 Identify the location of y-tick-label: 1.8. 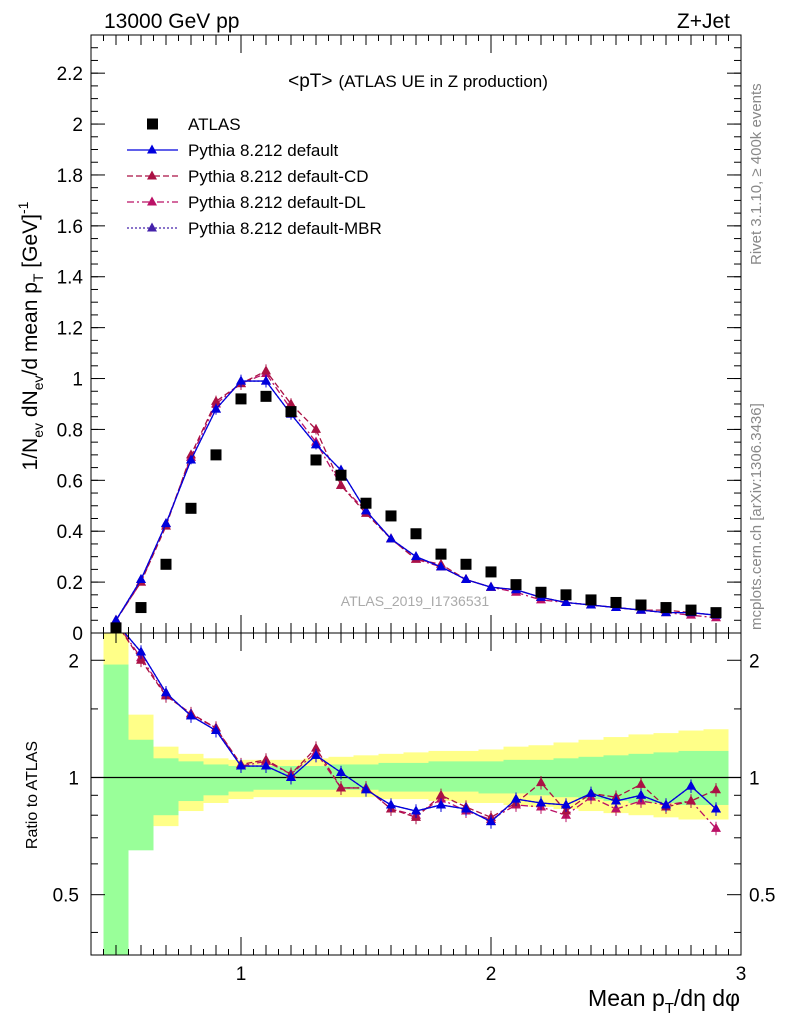
(70, 176).